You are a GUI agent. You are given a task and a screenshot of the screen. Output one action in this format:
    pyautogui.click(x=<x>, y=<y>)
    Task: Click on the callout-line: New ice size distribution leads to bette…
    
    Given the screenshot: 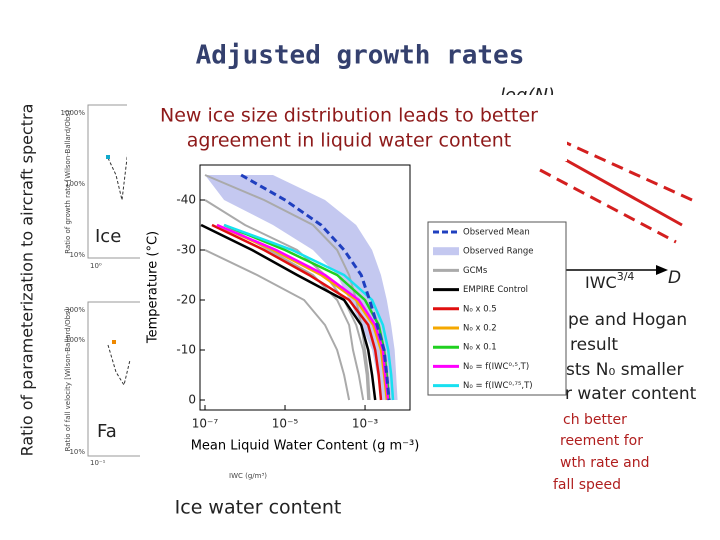 What is the action you would take?
    pyautogui.click(x=349, y=116)
    